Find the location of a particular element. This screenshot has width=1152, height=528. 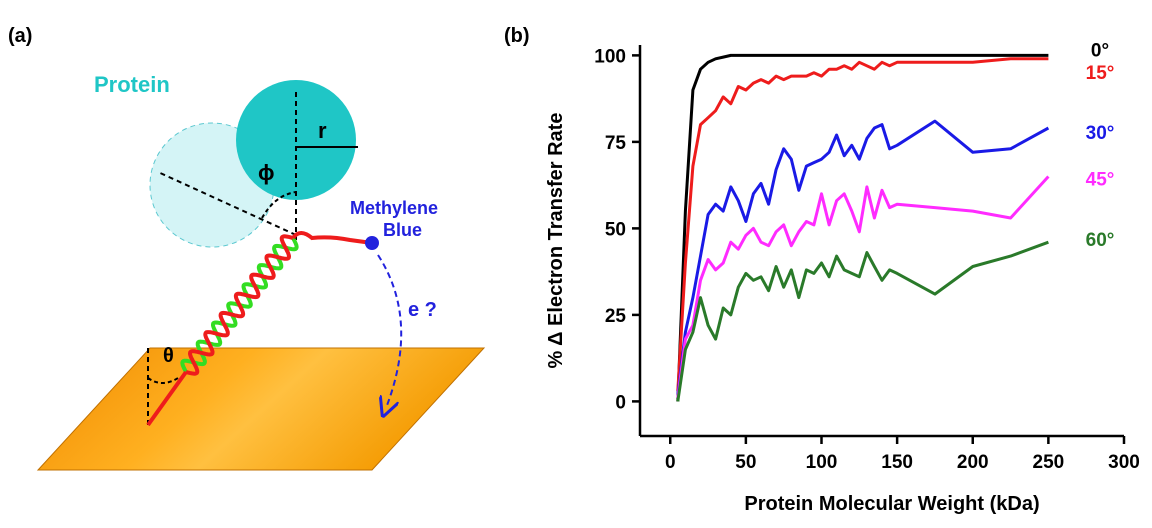

dna-helix is located at coordinates (239, 305).